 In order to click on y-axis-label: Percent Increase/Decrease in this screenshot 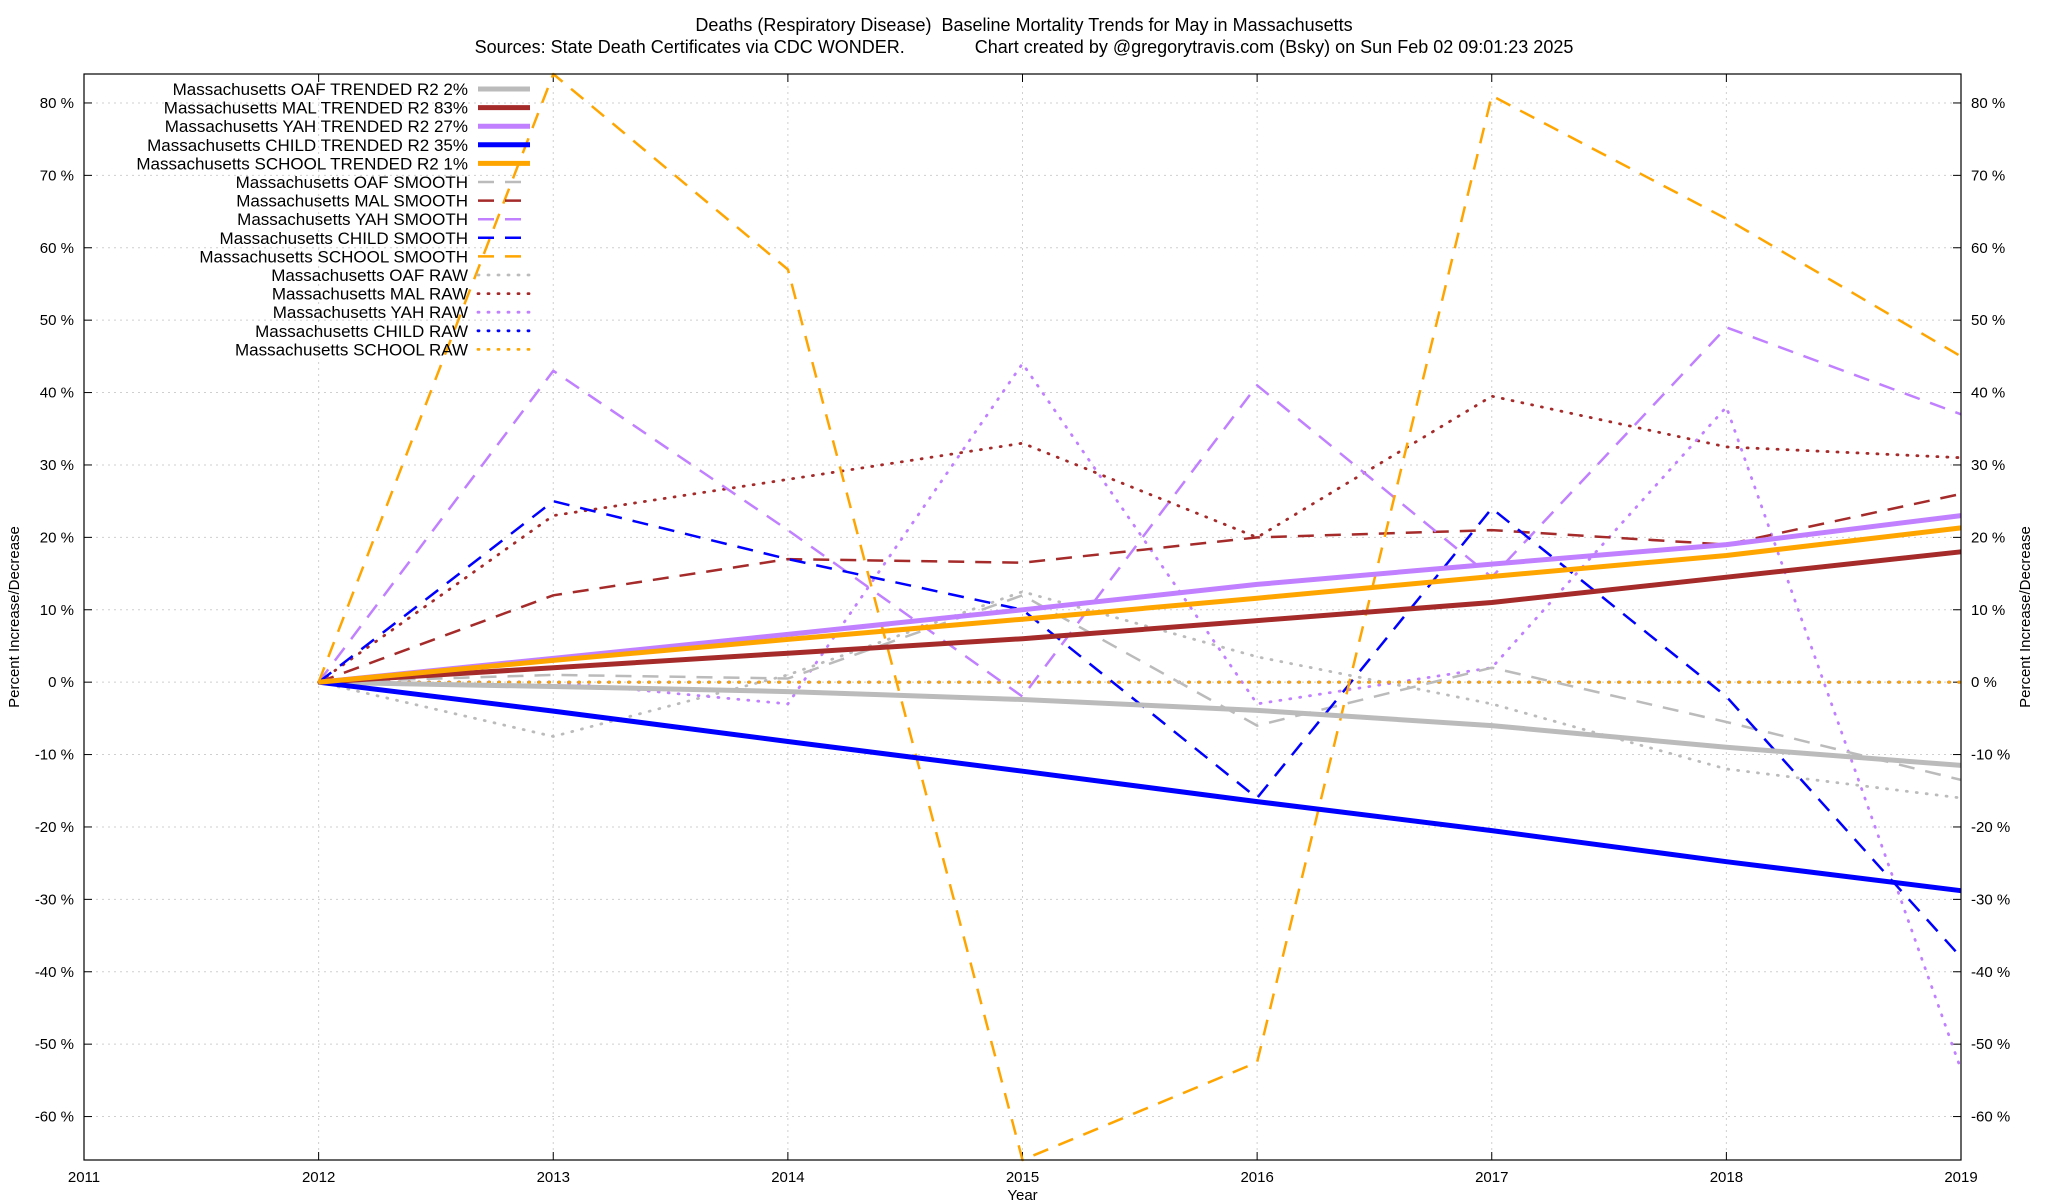, I will do `click(14, 617)`.